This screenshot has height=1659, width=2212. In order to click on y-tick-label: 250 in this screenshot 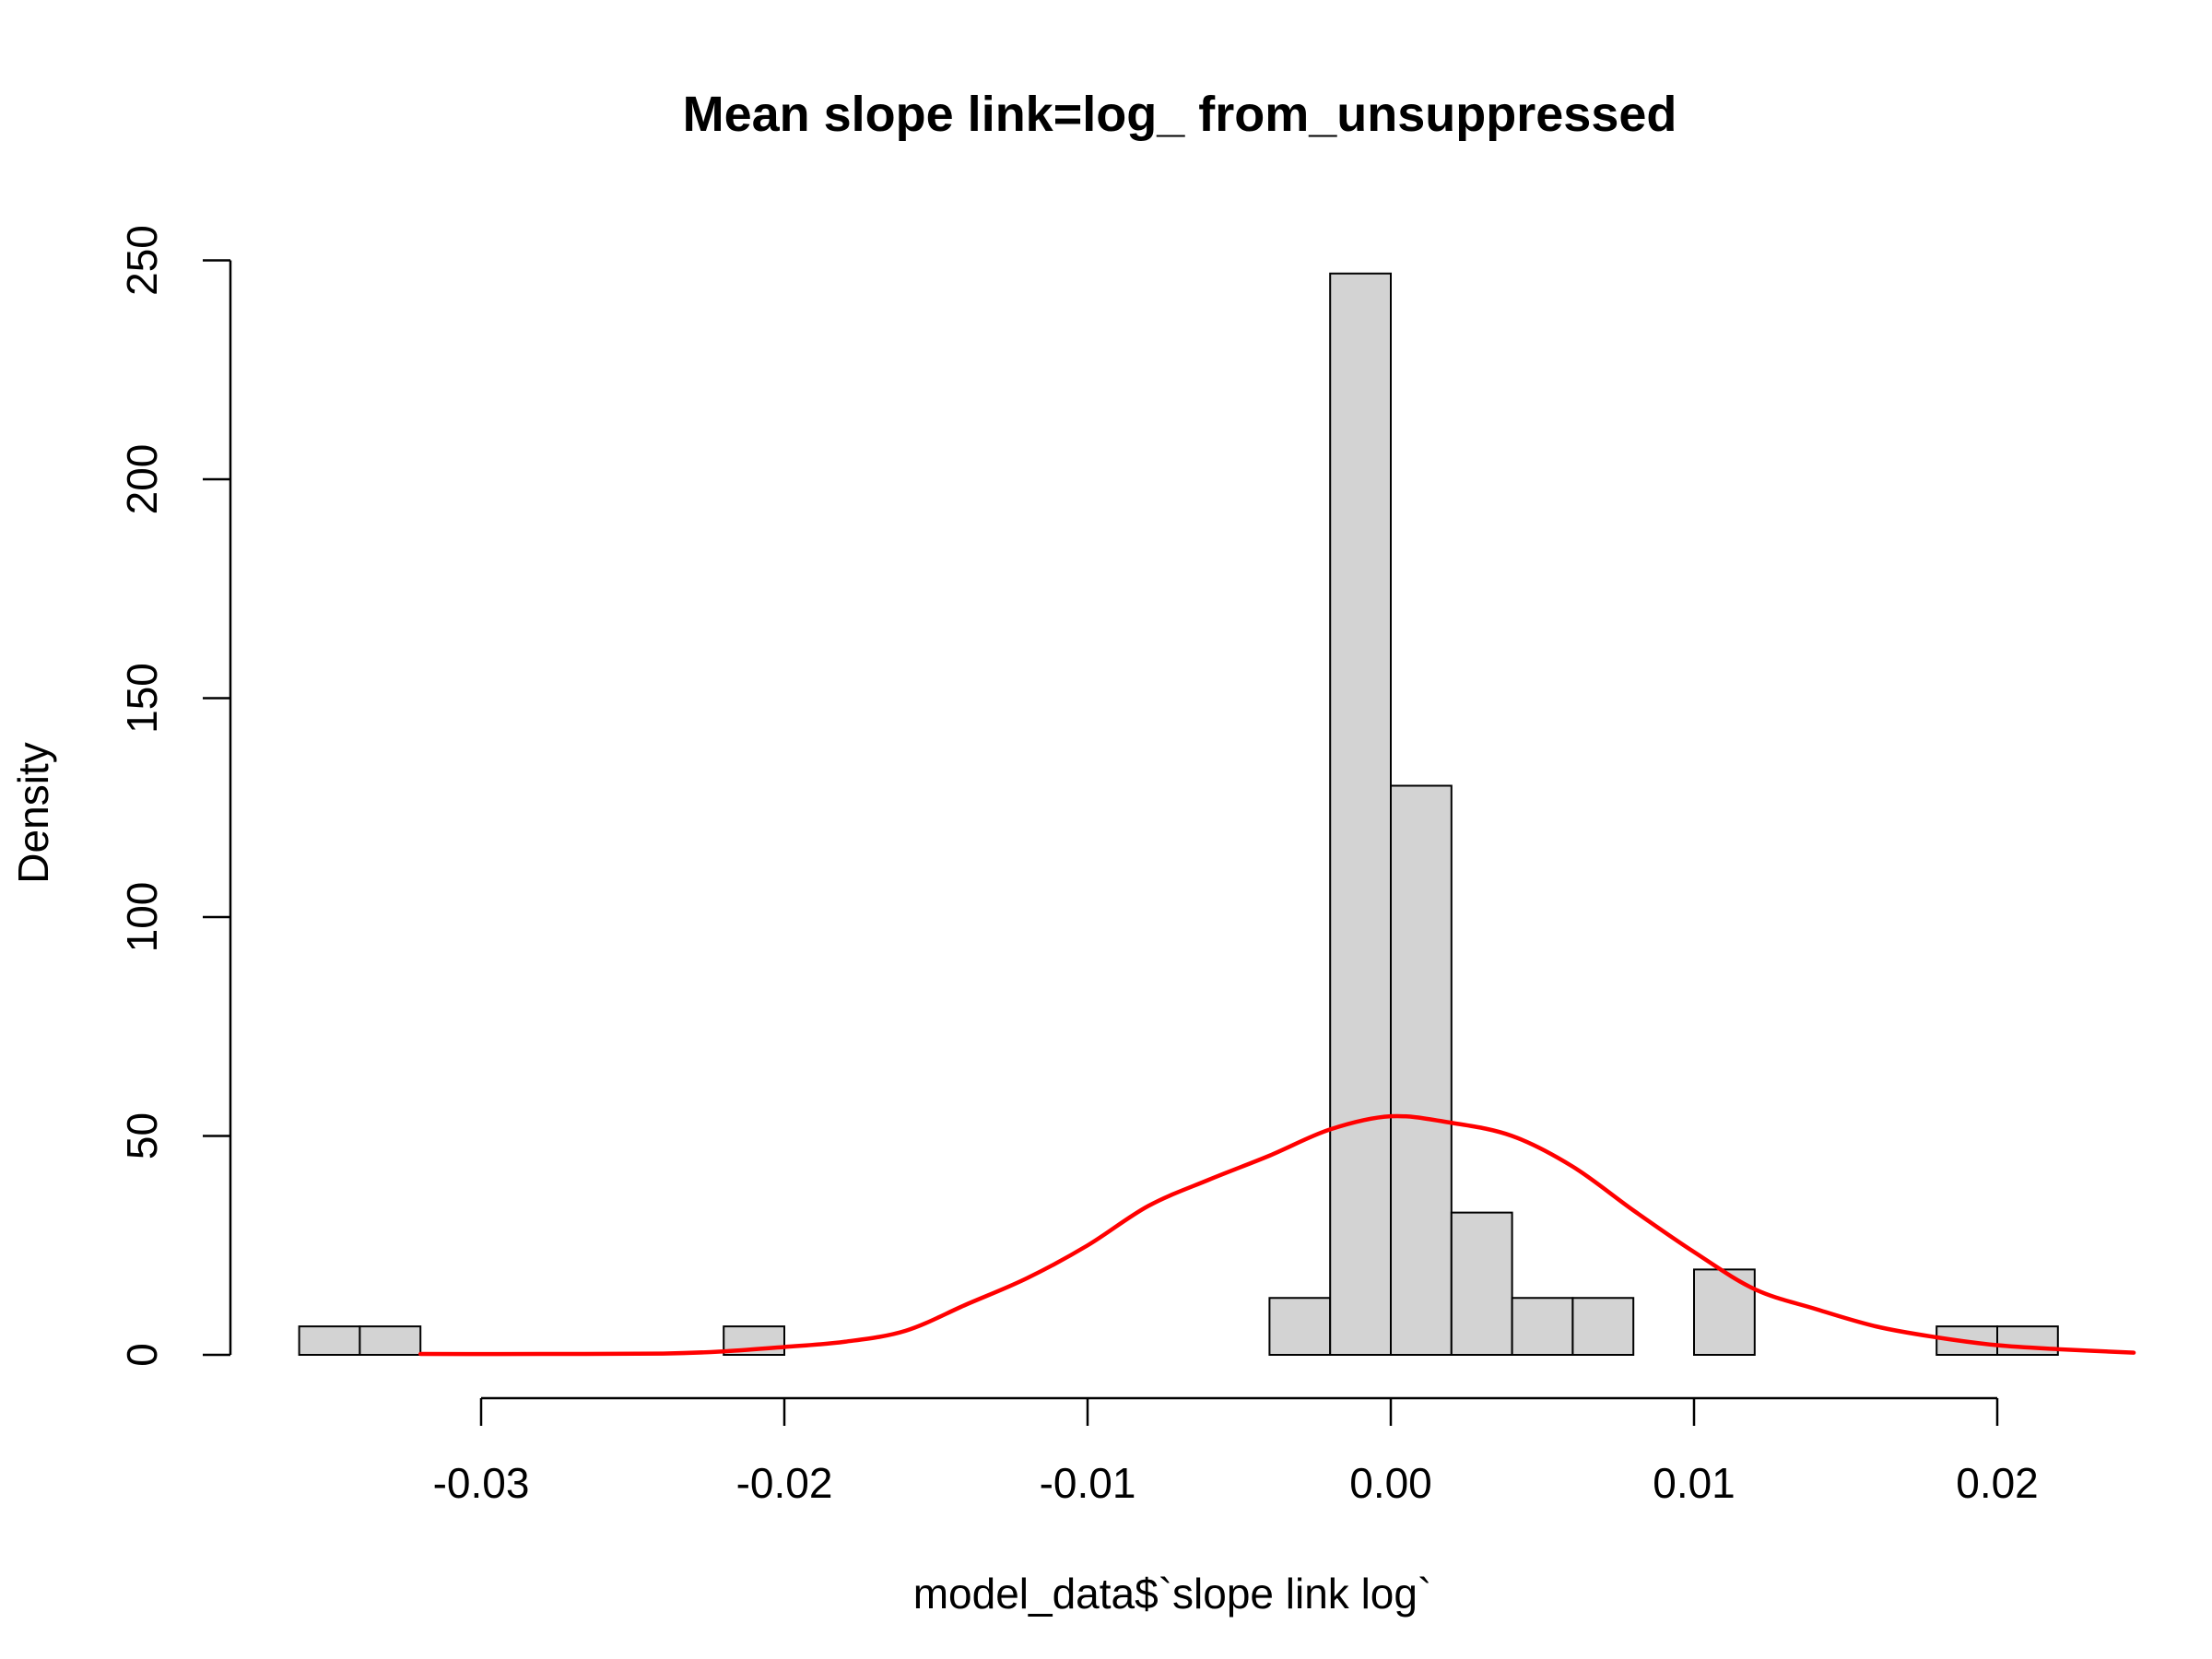, I will do `click(142, 260)`.